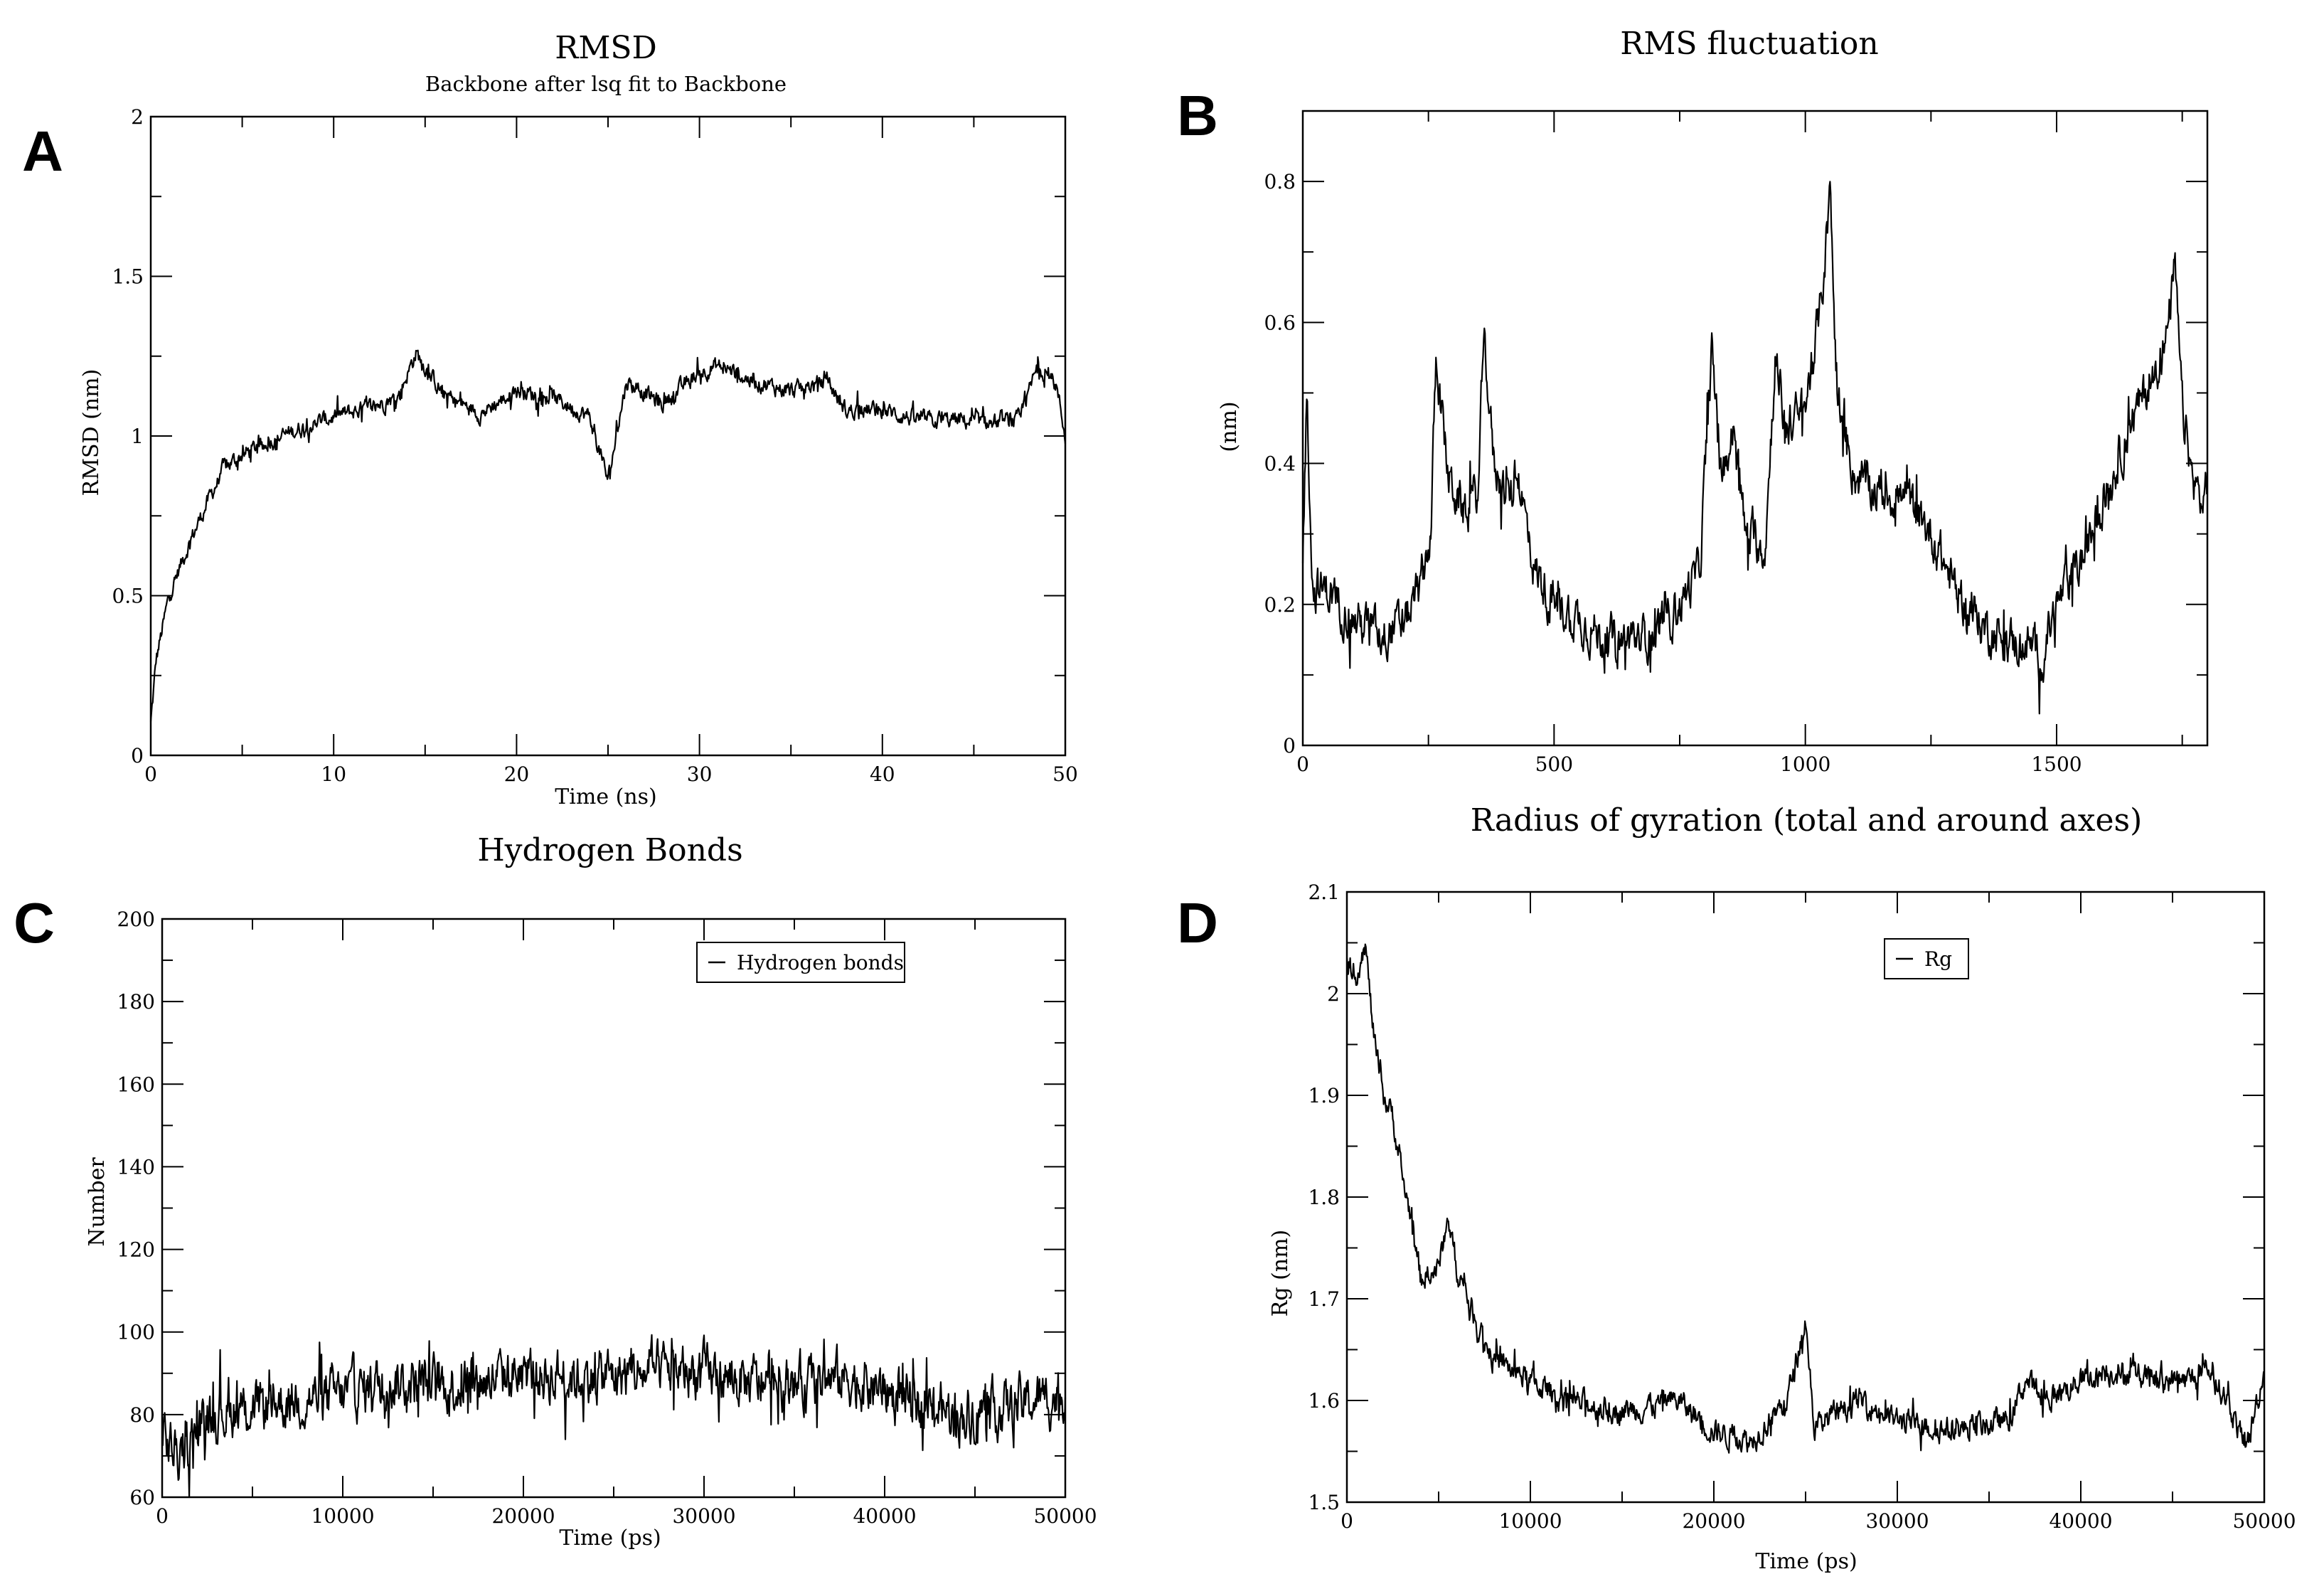 The height and width of the screenshot is (1579, 2324). Describe the element at coordinates (605, 797) in the screenshot. I see `x-axis-label: Time (ns)` at that location.